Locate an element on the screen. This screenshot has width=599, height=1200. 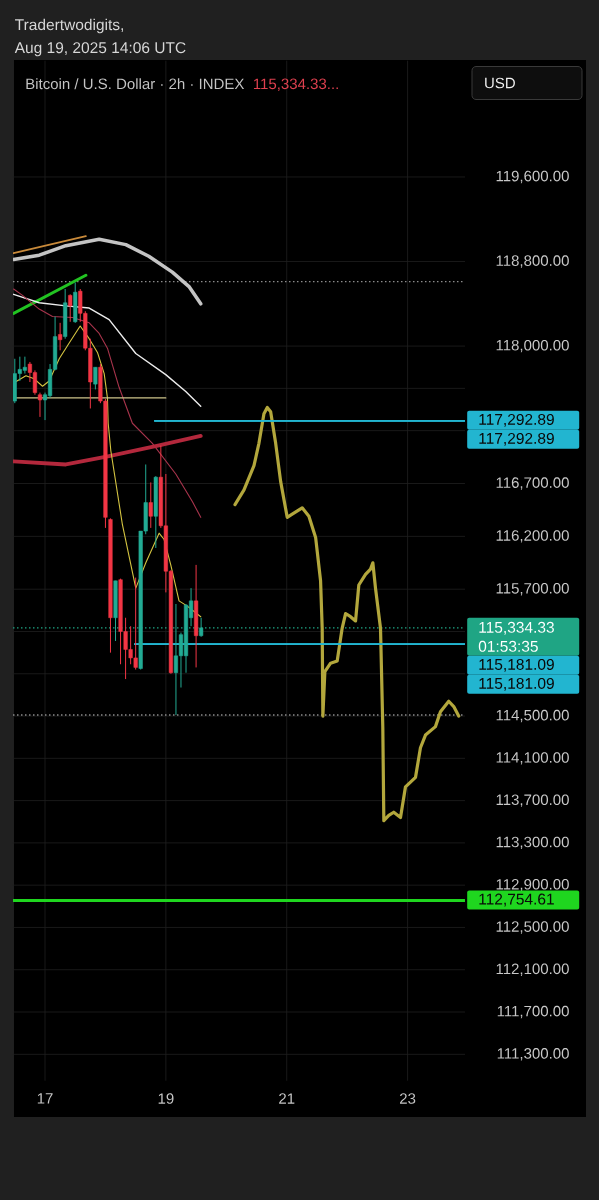
y-tick-label: 113,700.00 is located at coordinates (532, 800).